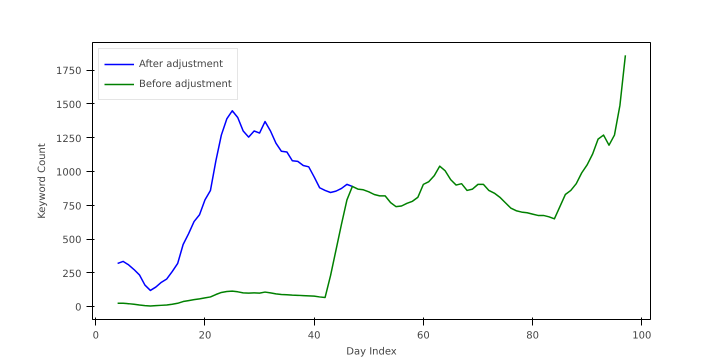  Describe the element at coordinates (72, 206) in the screenshot. I see `y-tick-label: 750` at that location.